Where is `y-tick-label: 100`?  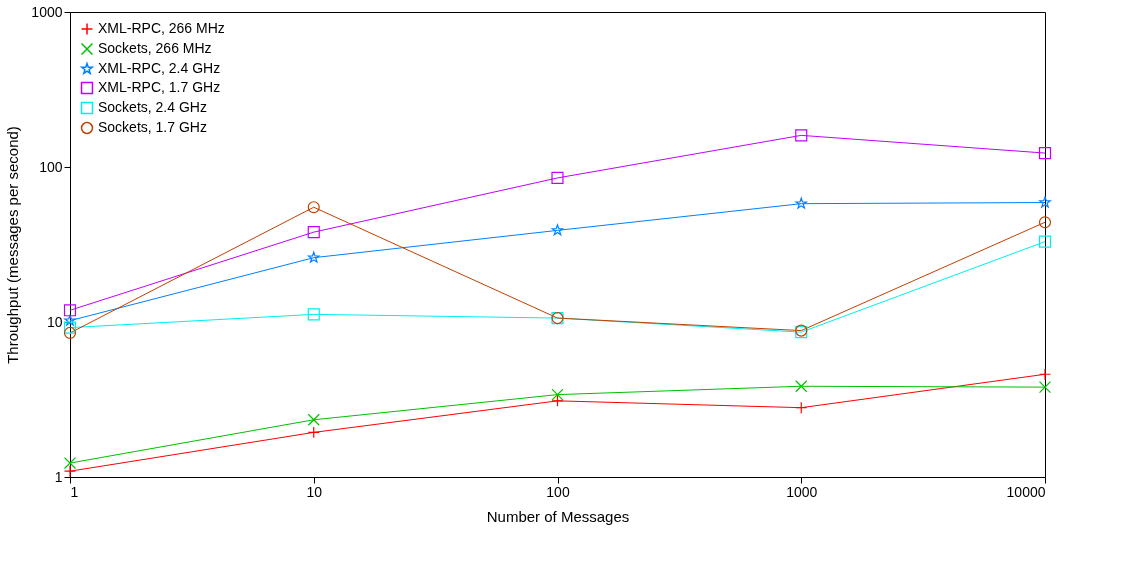 y-tick-label: 100 is located at coordinates (51, 166).